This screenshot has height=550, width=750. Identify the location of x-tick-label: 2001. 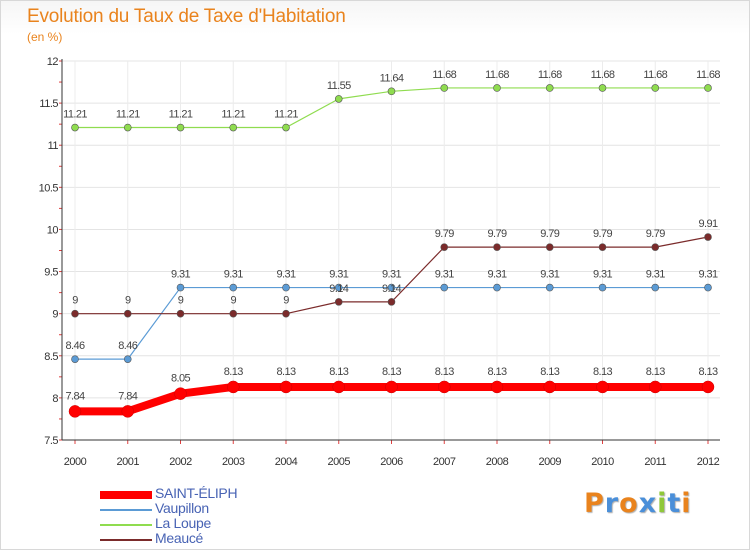
(128, 462).